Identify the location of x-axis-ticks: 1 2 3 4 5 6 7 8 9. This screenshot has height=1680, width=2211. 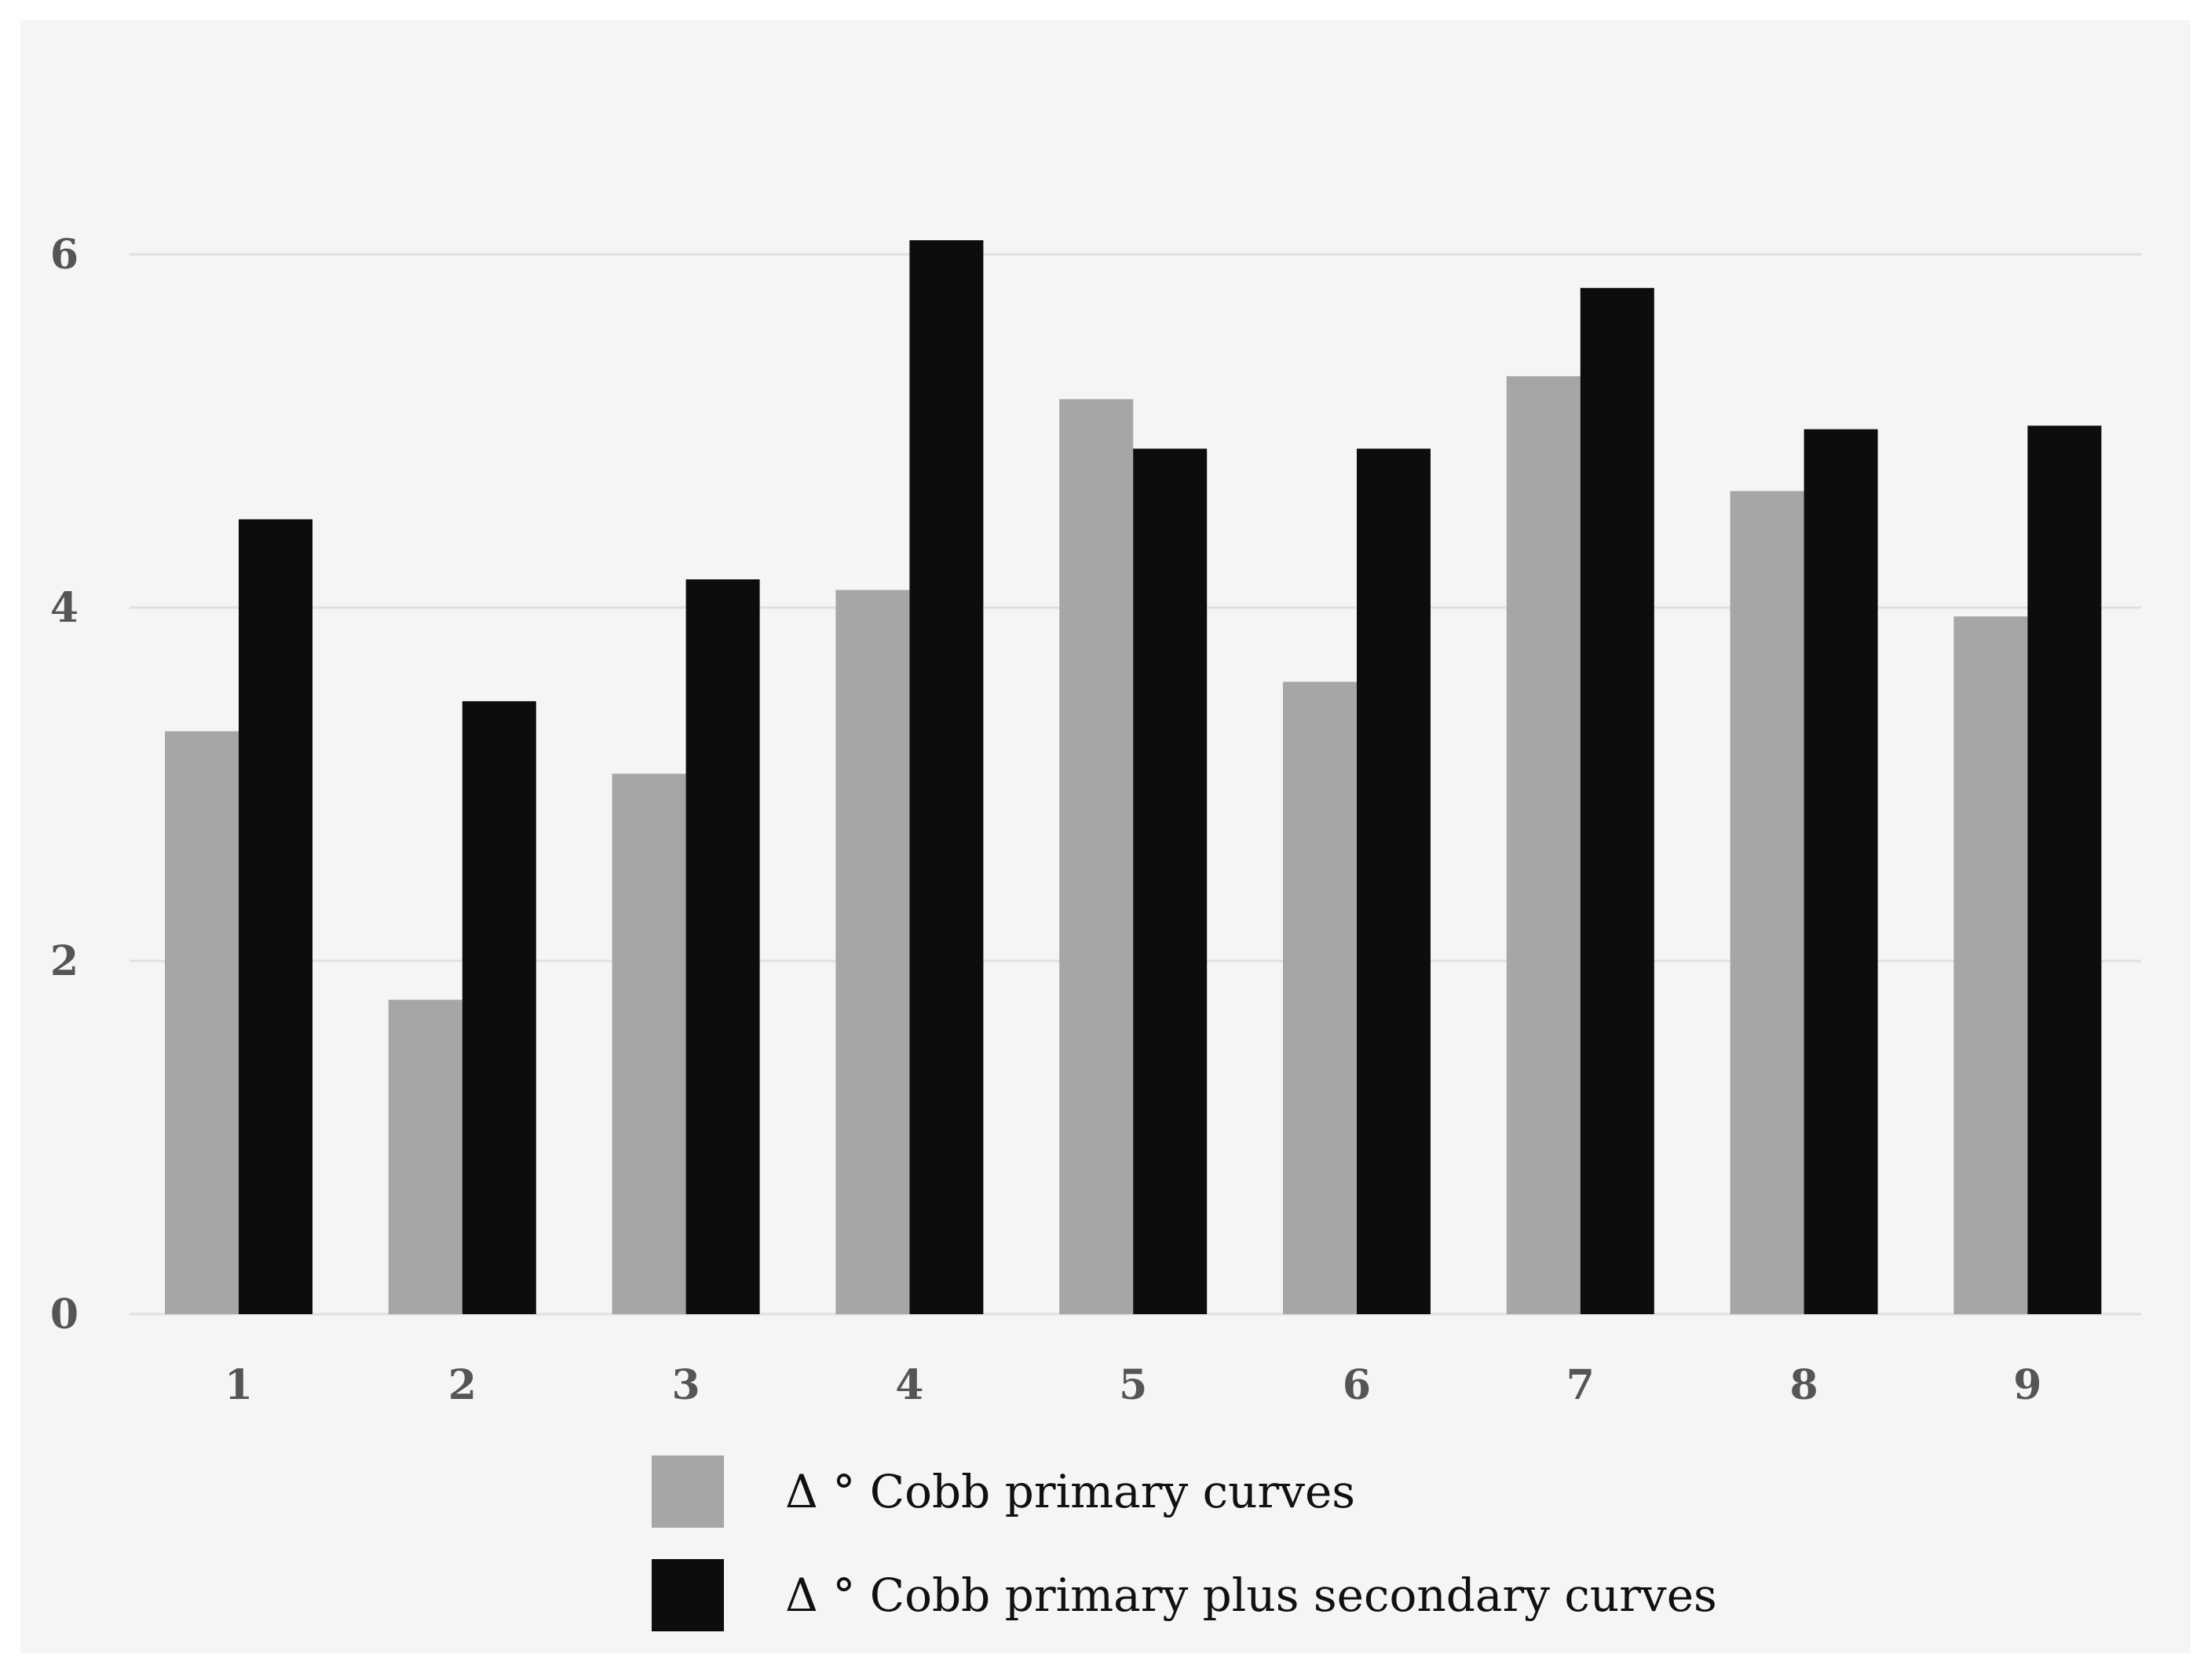
(1133, 1385).